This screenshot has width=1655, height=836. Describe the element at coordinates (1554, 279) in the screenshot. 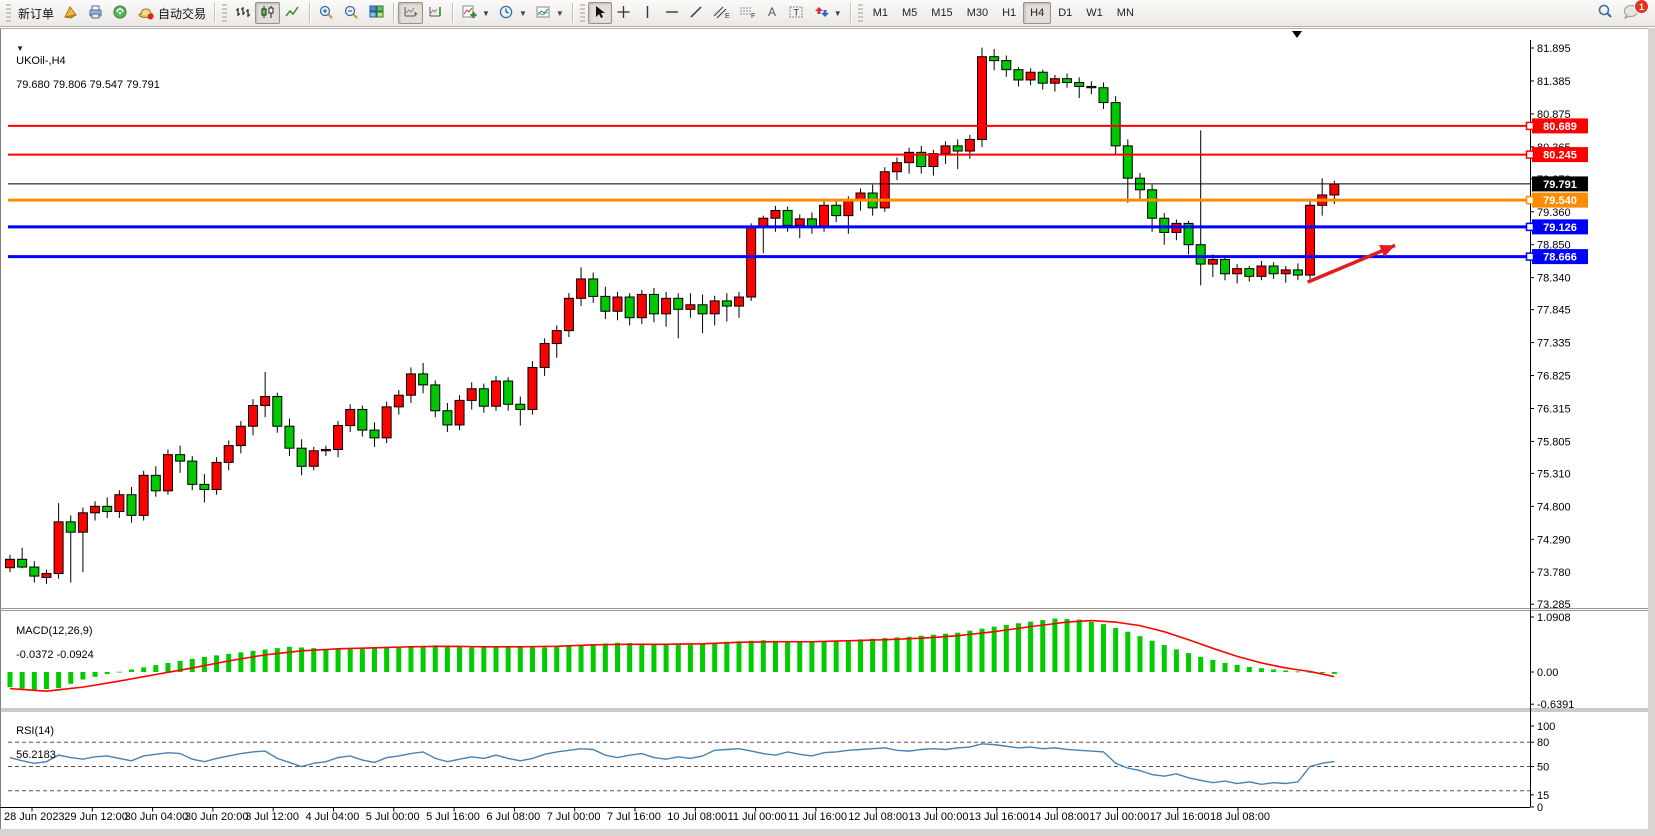

I see `svg-text: 78.340` at that location.